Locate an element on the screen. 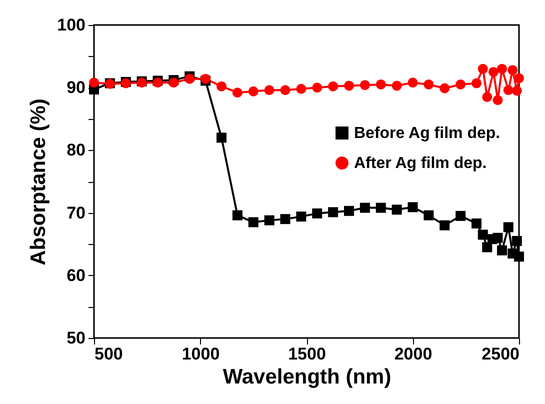 The height and width of the screenshot is (404, 545). y-tick-label: 80 is located at coordinates (76, 150).